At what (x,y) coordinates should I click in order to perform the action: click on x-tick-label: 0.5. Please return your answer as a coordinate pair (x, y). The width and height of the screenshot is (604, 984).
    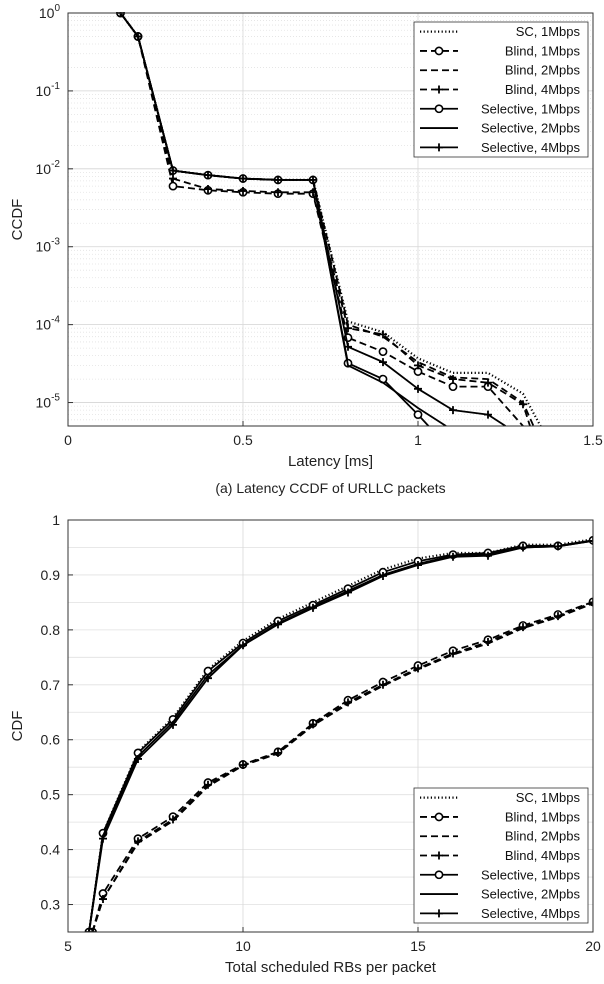
    Looking at the image, I should click on (243, 440).